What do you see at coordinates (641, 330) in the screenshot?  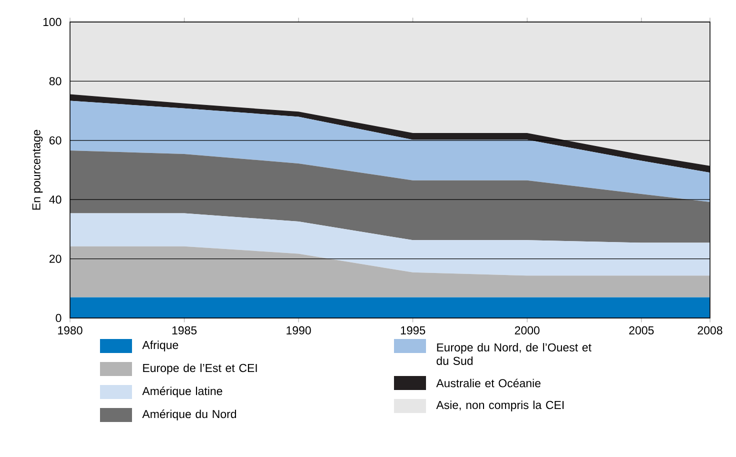 I see `x-tick-label: 2005` at bounding box center [641, 330].